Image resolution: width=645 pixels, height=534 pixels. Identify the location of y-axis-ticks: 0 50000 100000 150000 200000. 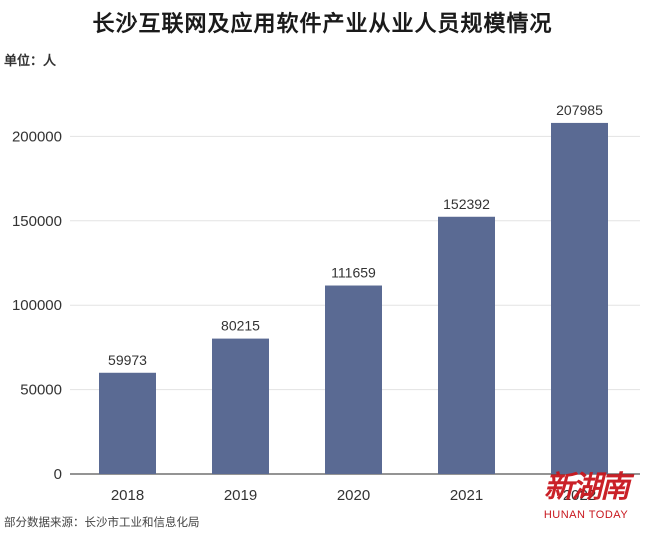
(37, 305).